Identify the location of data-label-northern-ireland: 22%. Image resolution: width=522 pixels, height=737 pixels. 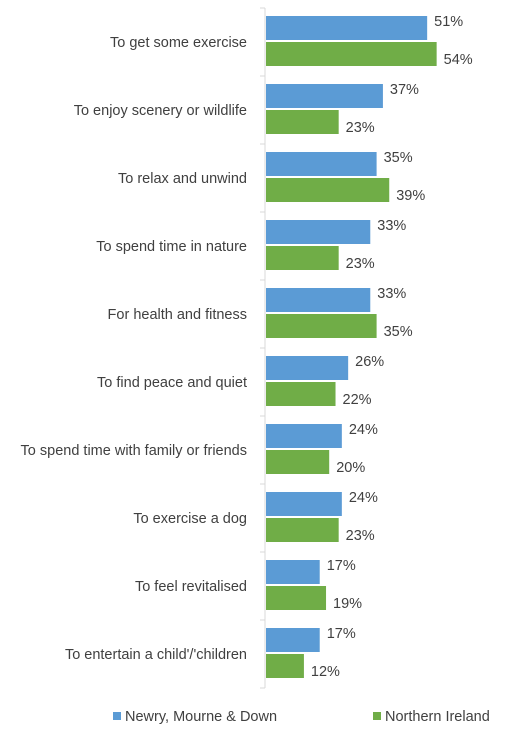
(357, 400).